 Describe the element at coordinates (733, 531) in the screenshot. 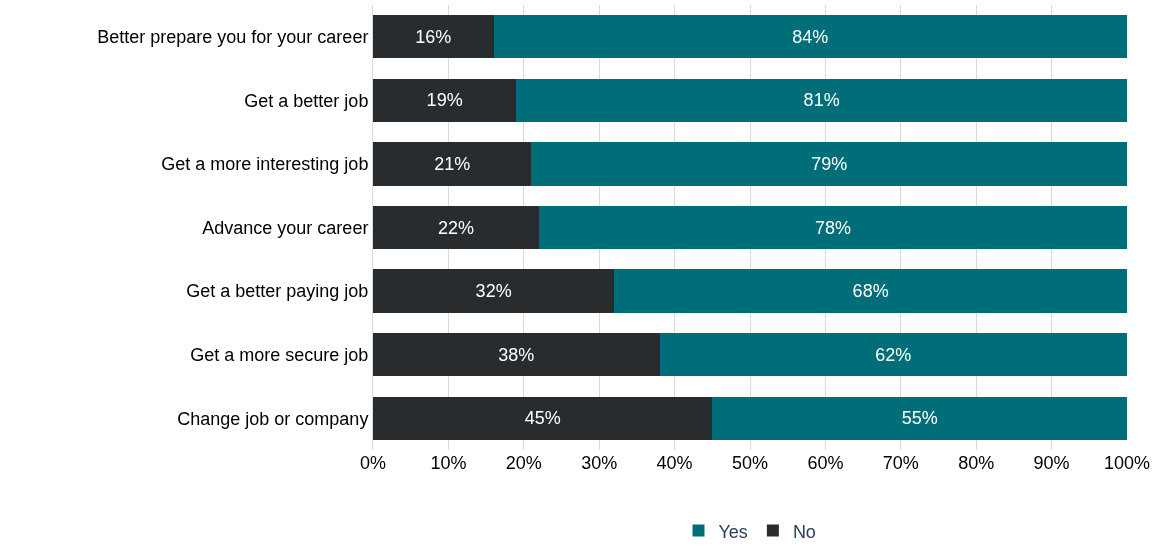

I see `legend-label: Yes` at that location.